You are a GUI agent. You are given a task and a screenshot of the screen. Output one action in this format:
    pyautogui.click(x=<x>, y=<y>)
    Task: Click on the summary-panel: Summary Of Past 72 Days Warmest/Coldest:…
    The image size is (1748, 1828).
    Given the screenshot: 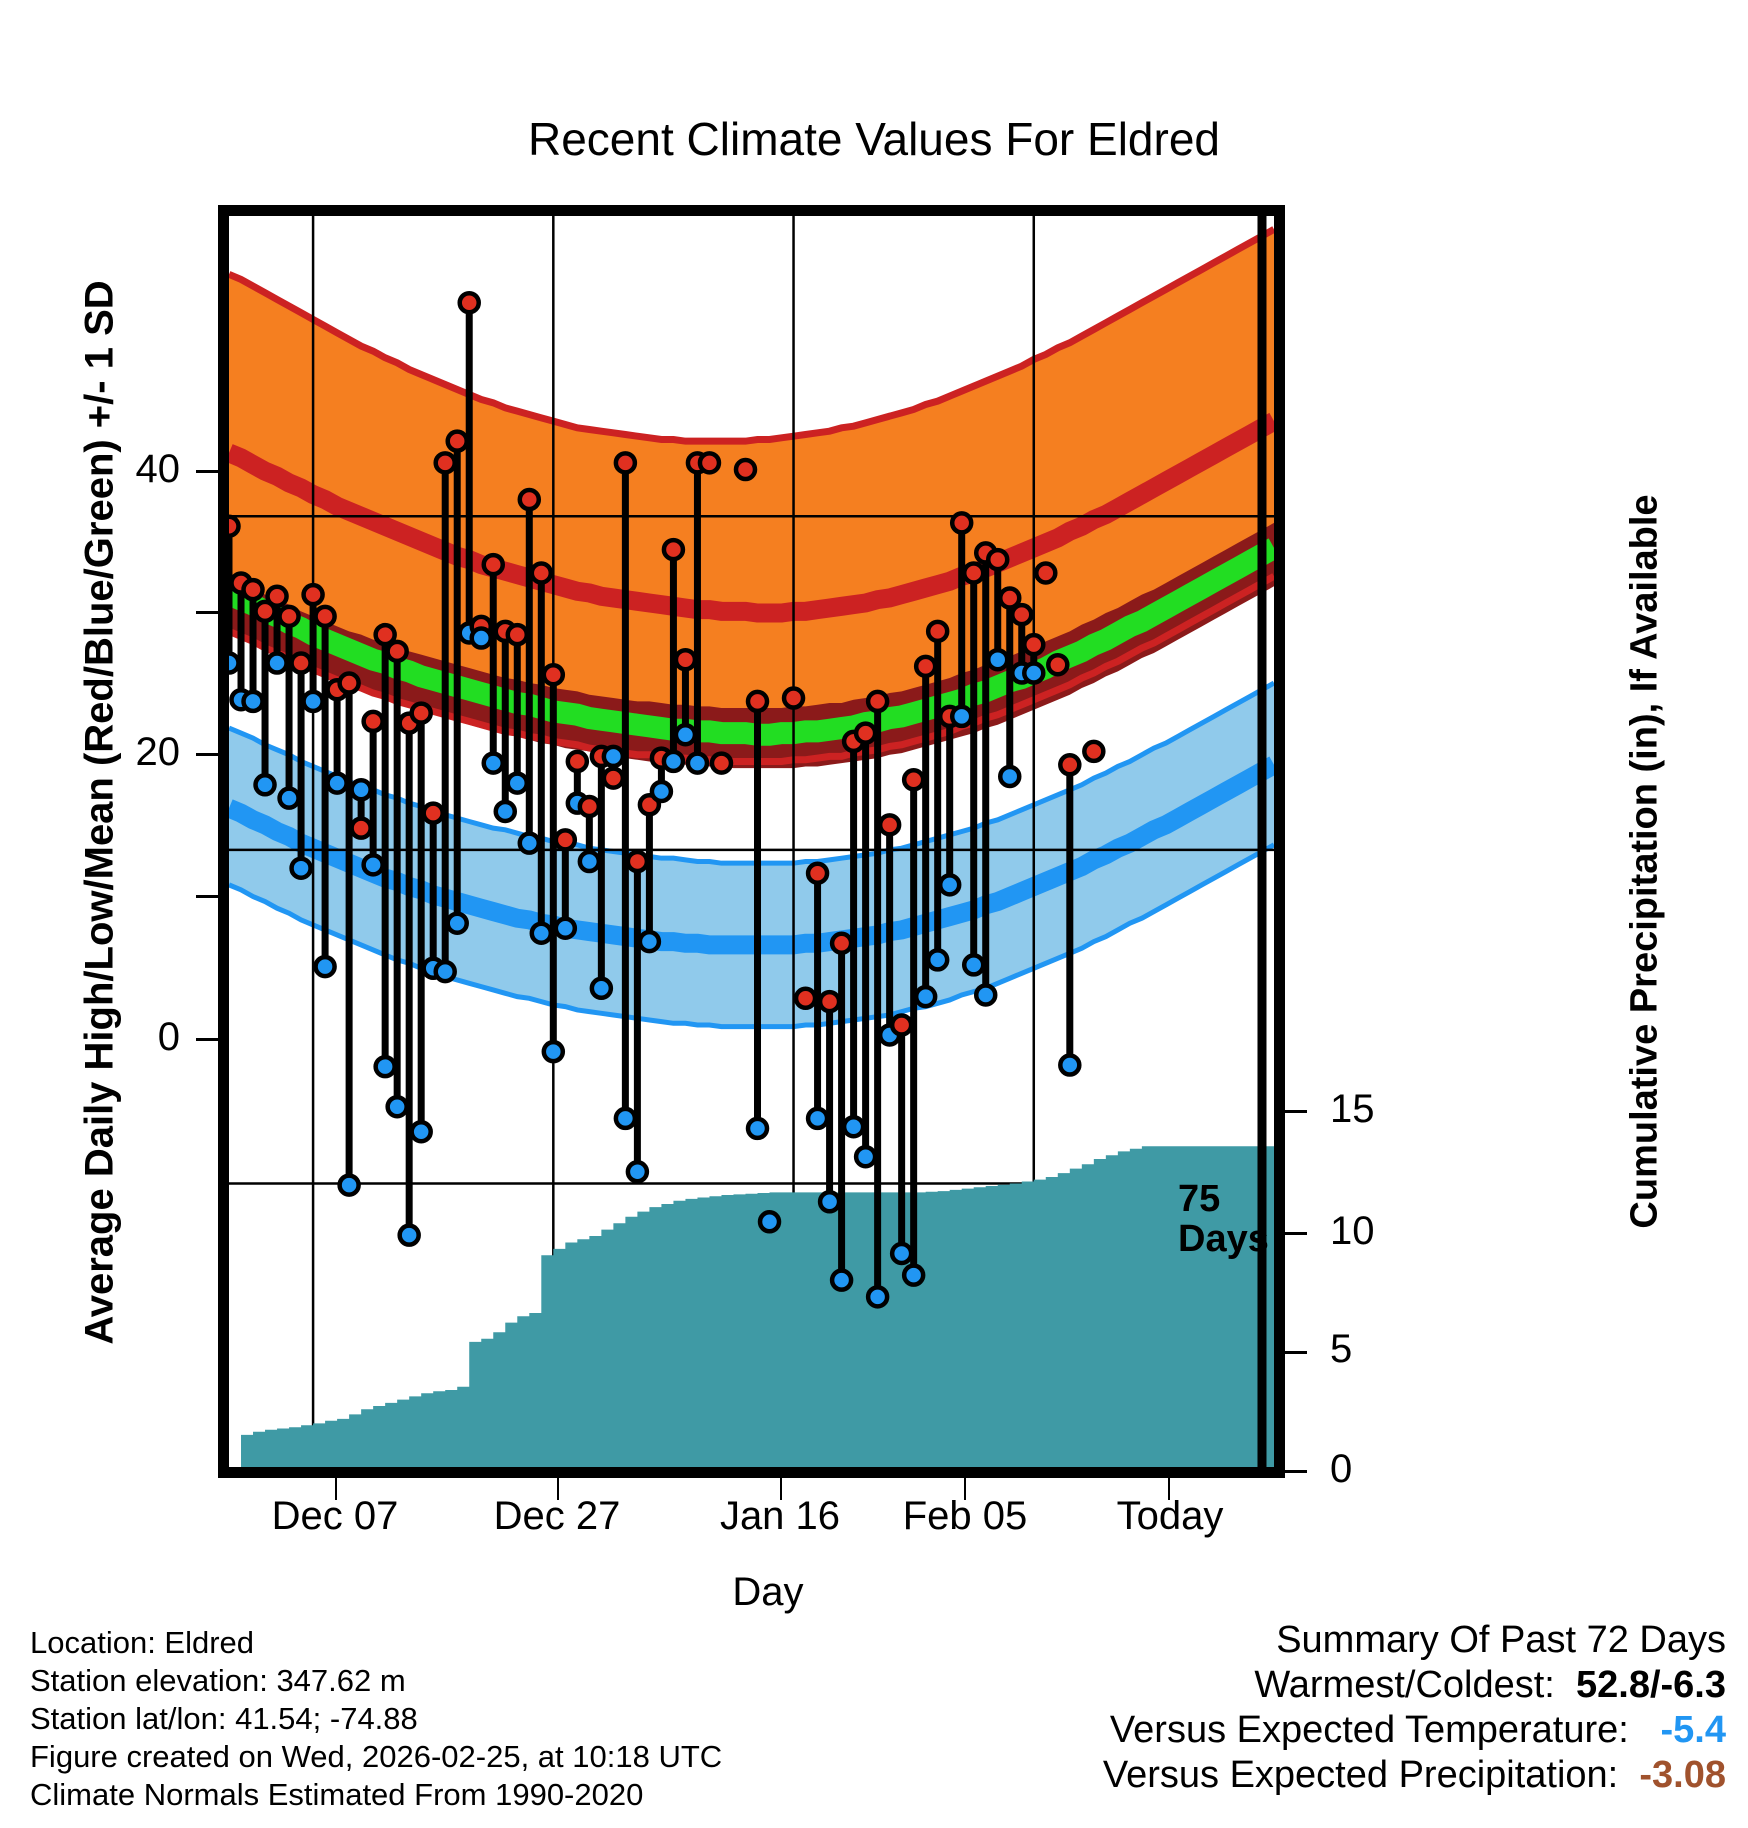 What is the action you would take?
    pyautogui.click(x=1414, y=1708)
    